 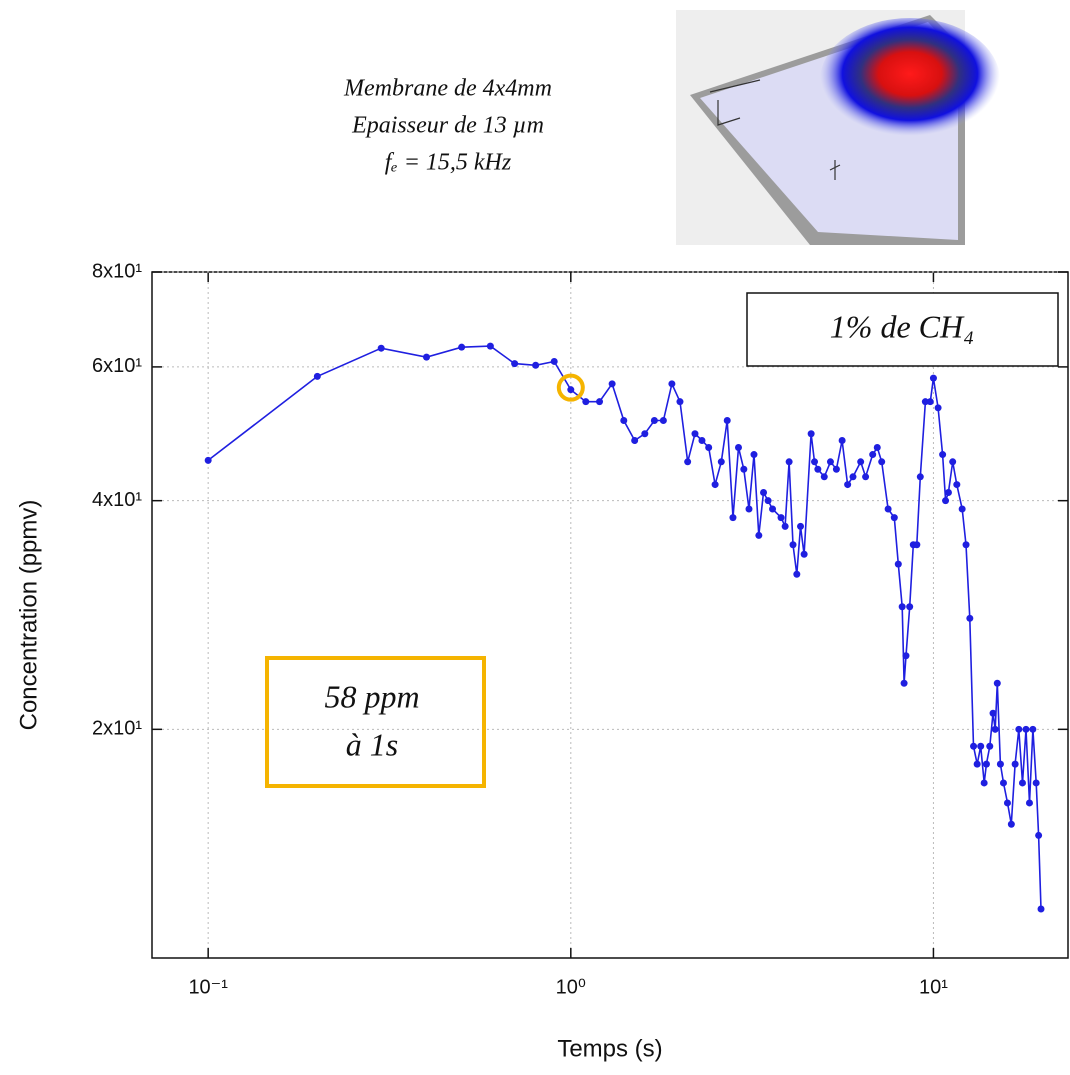 What do you see at coordinates (902, 326) in the screenshot?
I see `gas-label: 1% de CH₄` at bounding box center [902, 326].